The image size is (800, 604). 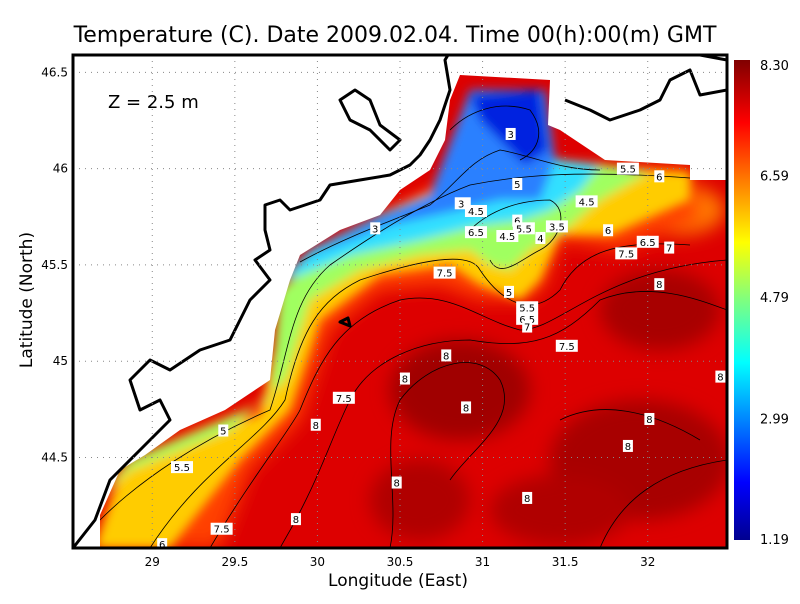 What do you see at coordinates (482, 562) in the screenshot?
I see `x-tick-label: 31` at bounding box center [482, 562].